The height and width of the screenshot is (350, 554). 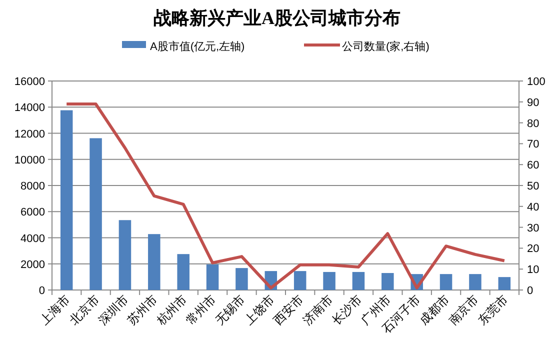 I want to click on y-tick-label: 14000, so click(x=29, y=108).